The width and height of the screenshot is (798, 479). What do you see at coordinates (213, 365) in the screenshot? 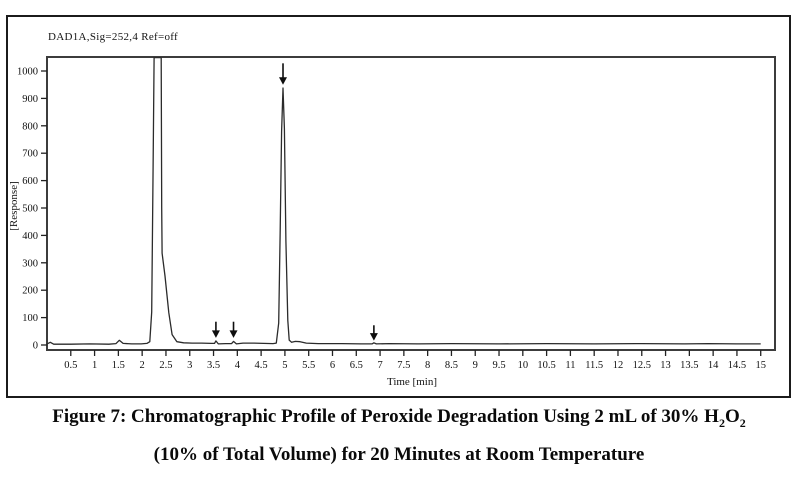
I see `x-axis-tick-label: 3.5` at bounding box center [213, 365].